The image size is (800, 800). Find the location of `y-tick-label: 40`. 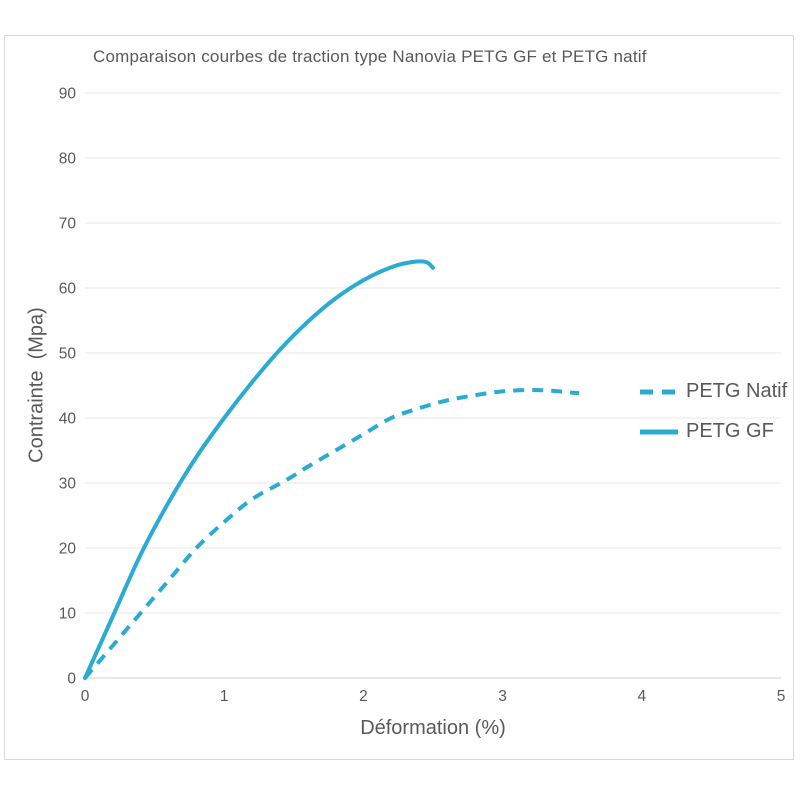

y-tick-label: 40 is located at coordinates (68, 419).